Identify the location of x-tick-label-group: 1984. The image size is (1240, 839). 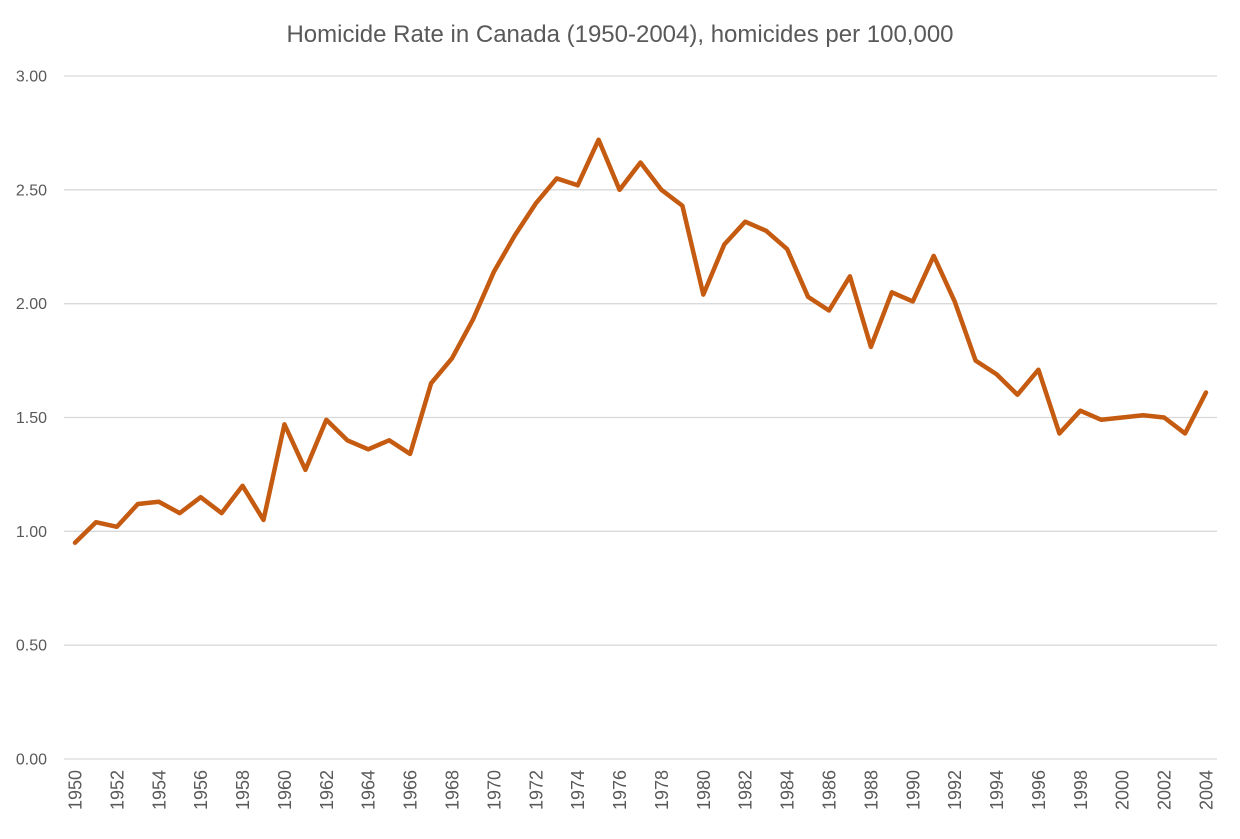
(788, 790).